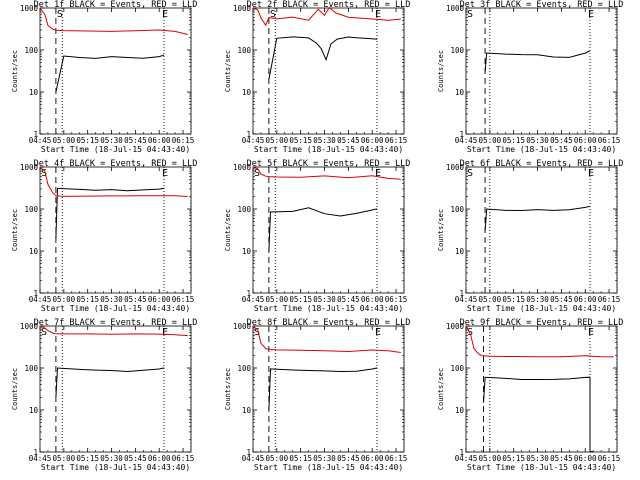 This screenshot has width=640, height=480. Describe the element at coordinates (542, 5) in the screenshot. I see `chart-title: Det 3f BLACK = Events, RED = LLD` at that location.